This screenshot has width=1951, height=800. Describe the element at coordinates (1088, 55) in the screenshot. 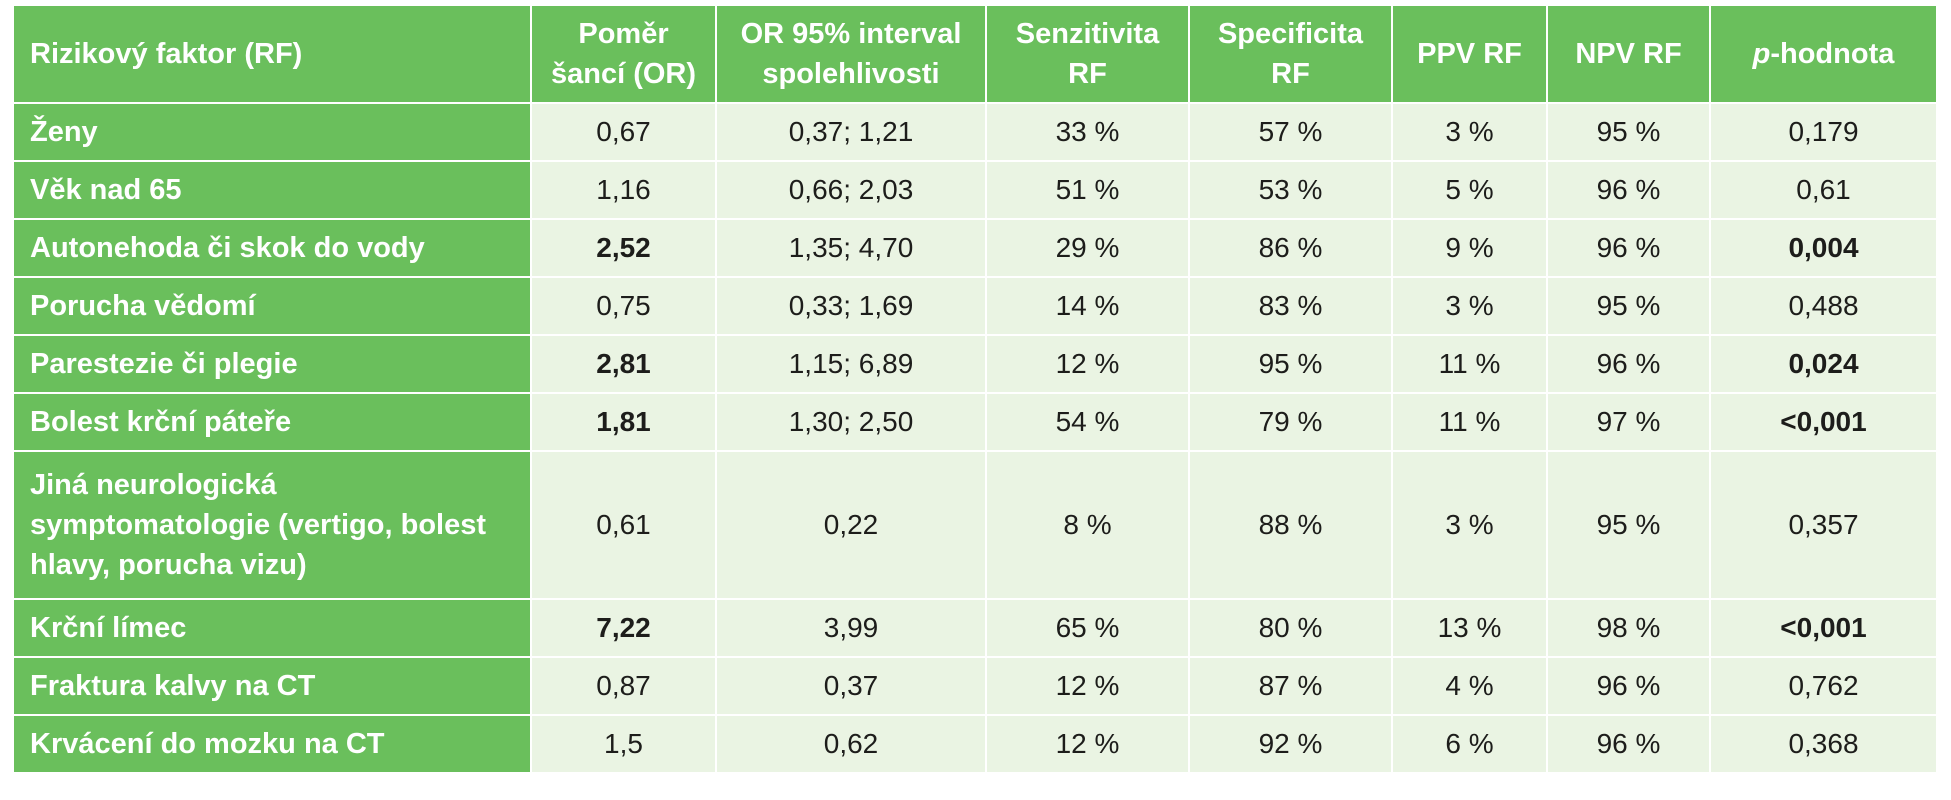

I see `header-sensitivity: Senzitivita RF` at that location.